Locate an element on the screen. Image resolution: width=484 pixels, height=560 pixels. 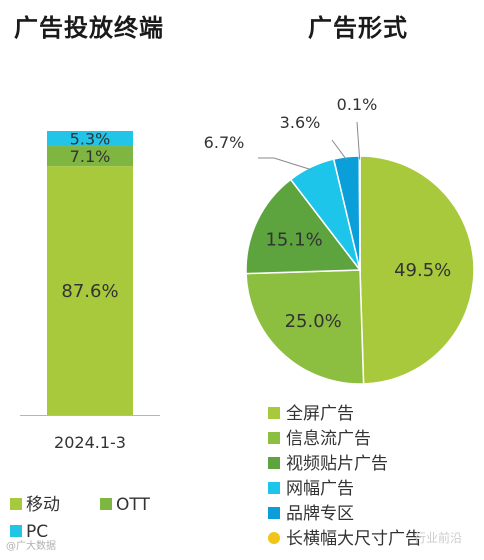
bar-label-1: 7.1% is located at coordinates (90, 156).